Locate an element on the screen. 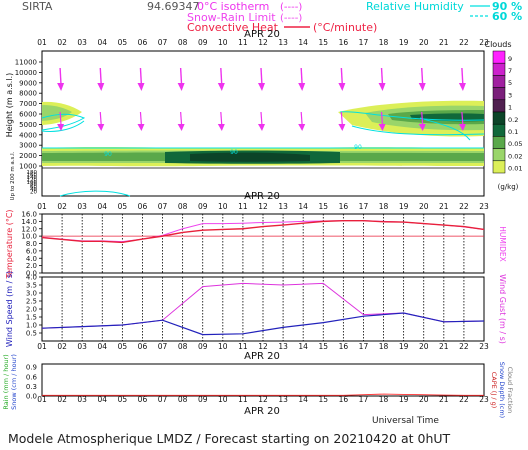 This screenshot has height=450, width=528. rain-ylabel: Rain (mm / hour) is located at coordinates (6, 381).